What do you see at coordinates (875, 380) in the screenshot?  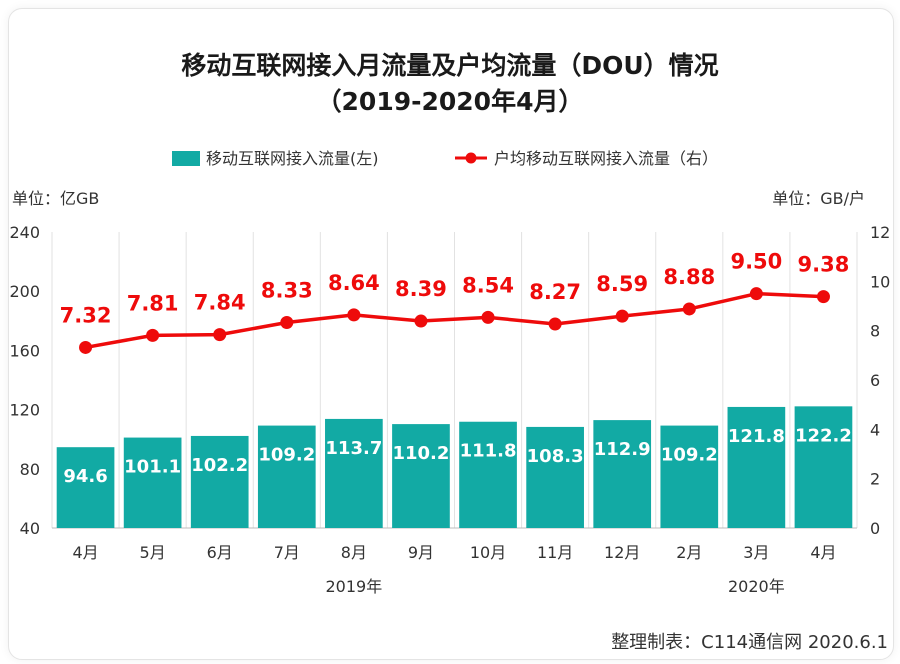 I see `y-right-tick: 6` at bounding box center [875, 380].